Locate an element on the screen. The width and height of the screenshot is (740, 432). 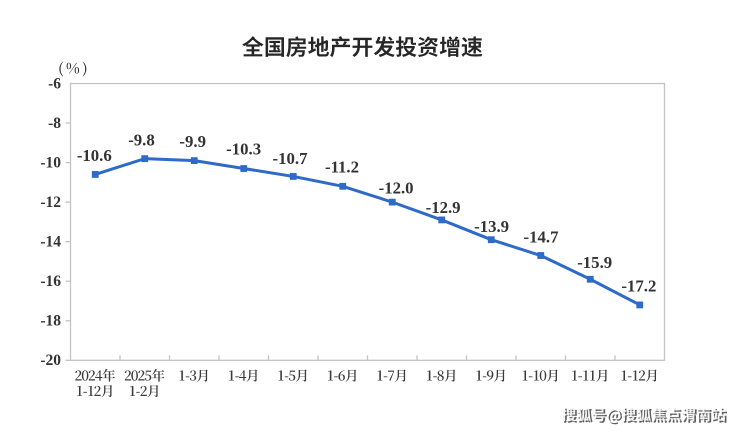
svg-text: -12.0 is located at coordinates (396, 188).